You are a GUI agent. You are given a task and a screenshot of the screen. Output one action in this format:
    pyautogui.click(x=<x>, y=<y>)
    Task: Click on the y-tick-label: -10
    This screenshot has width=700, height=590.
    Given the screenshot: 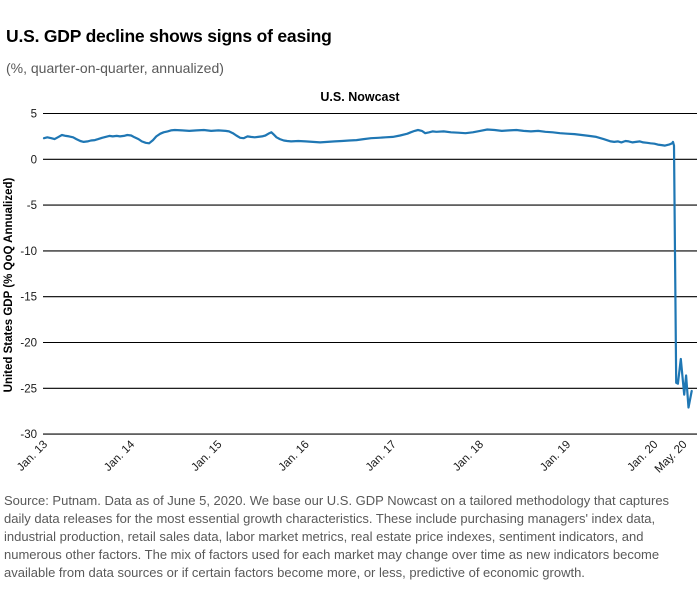 What is the action you would take?
    pyautogui.click(x=28, y=252)
    